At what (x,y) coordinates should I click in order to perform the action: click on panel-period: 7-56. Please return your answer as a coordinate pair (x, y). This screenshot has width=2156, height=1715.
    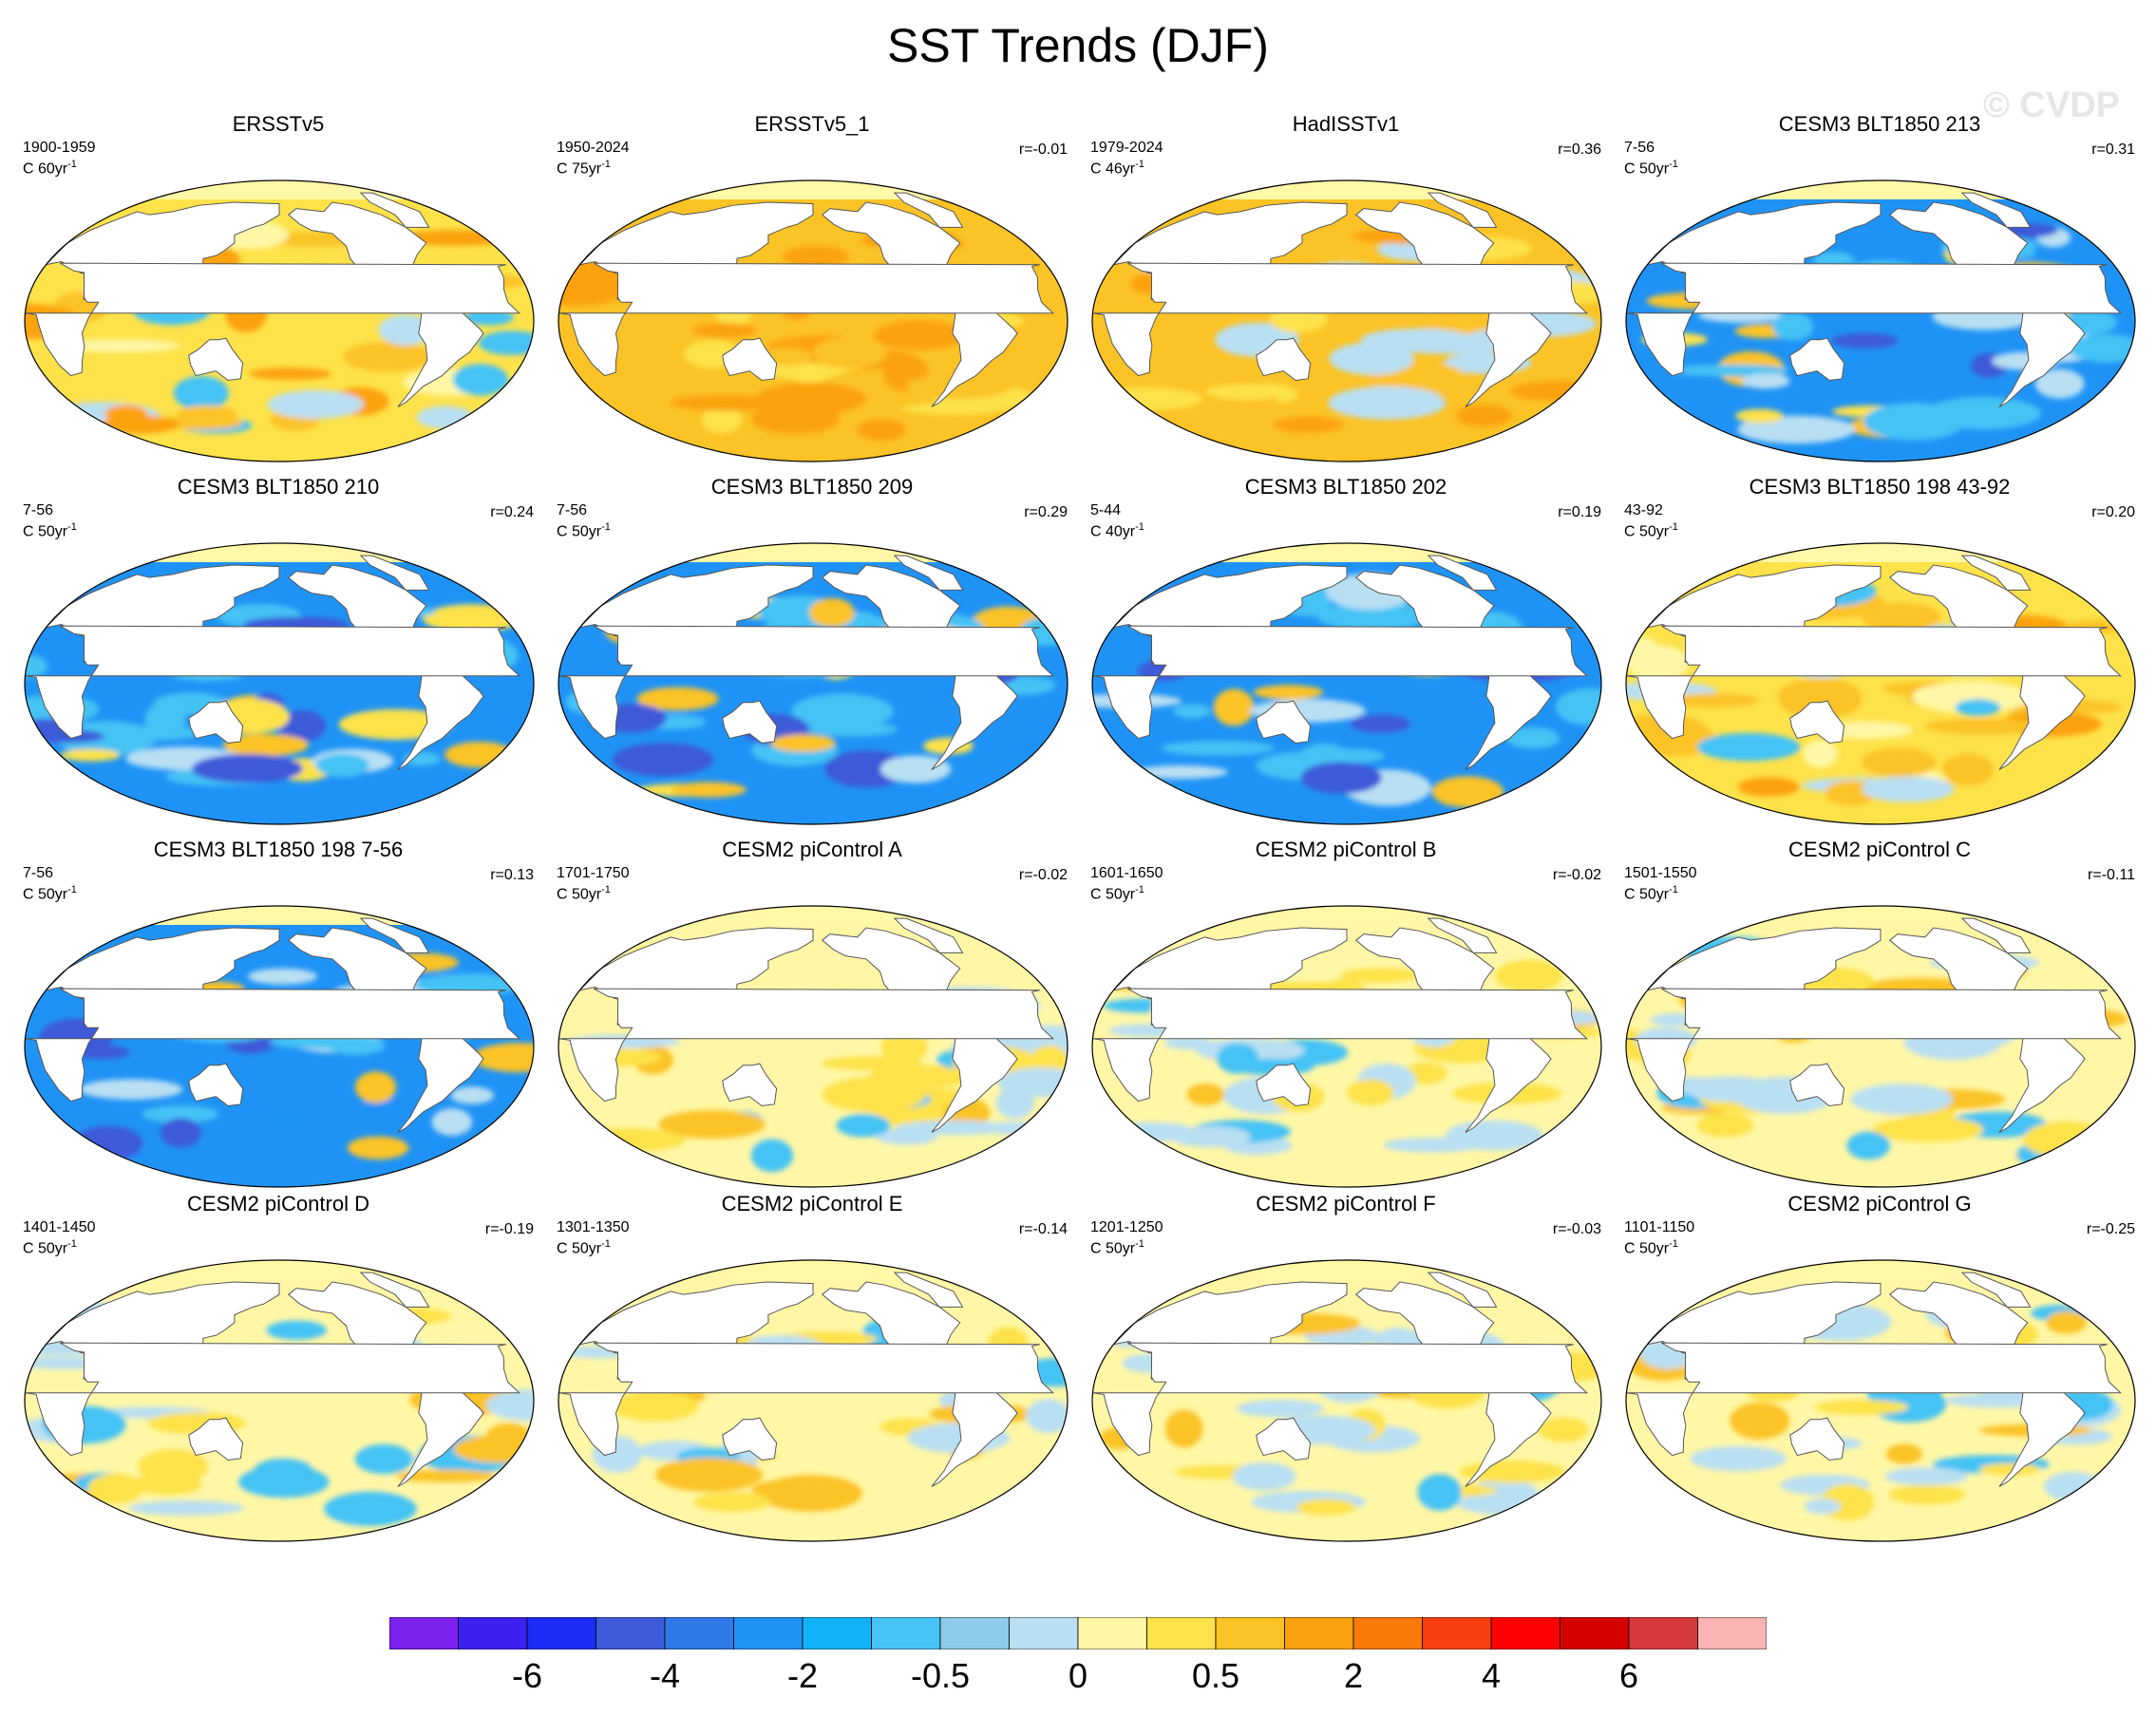
    Looking at the image, I should click on (39, 873).